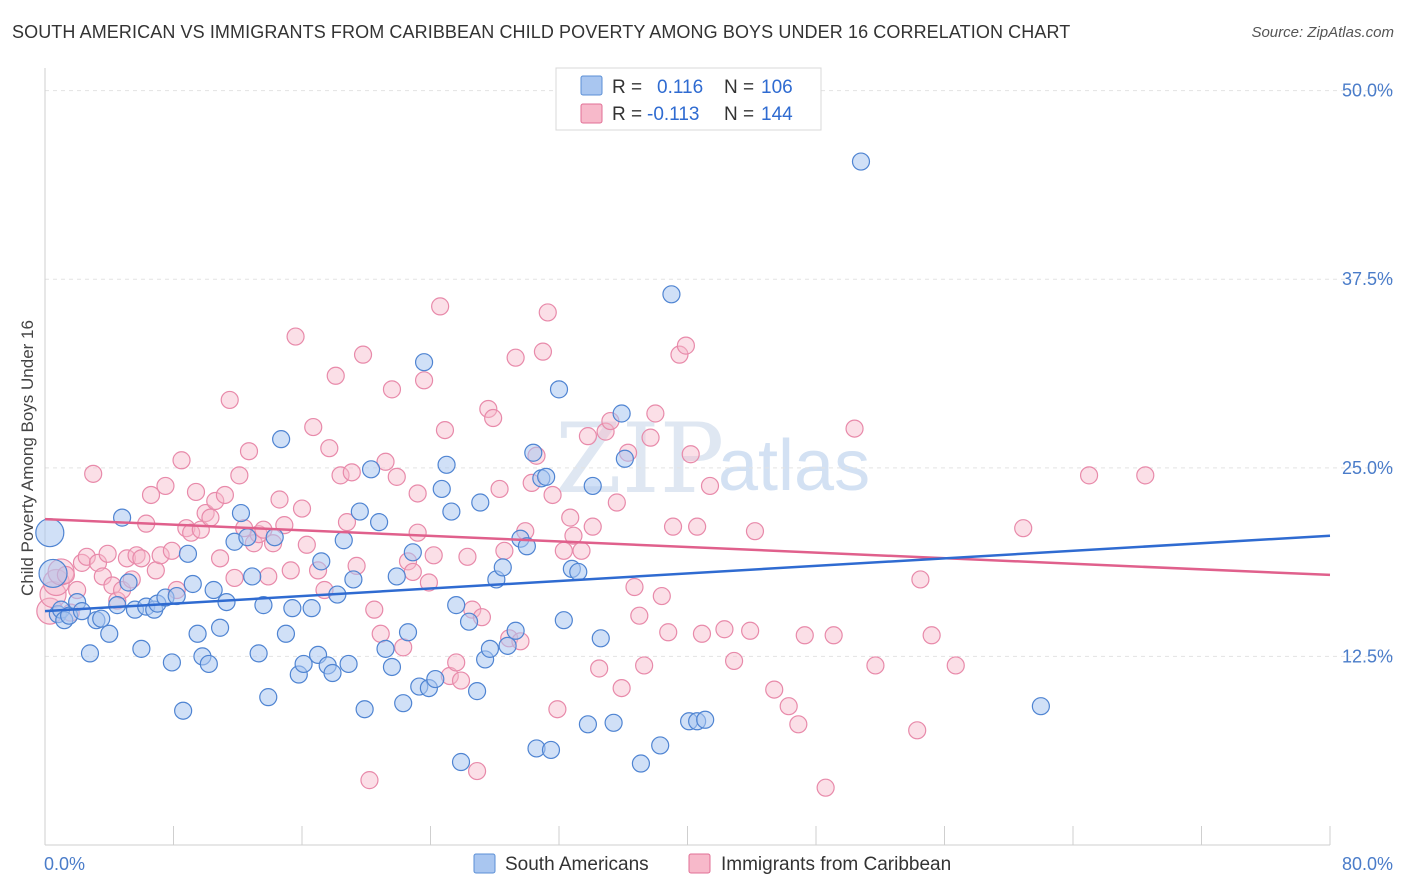 This screenshot has width=1406, height=892. What do you see at coordinates (777, 87) in the screenshot?
I see `legend-n-value-blue: 106` at bounding box center [777, 87].